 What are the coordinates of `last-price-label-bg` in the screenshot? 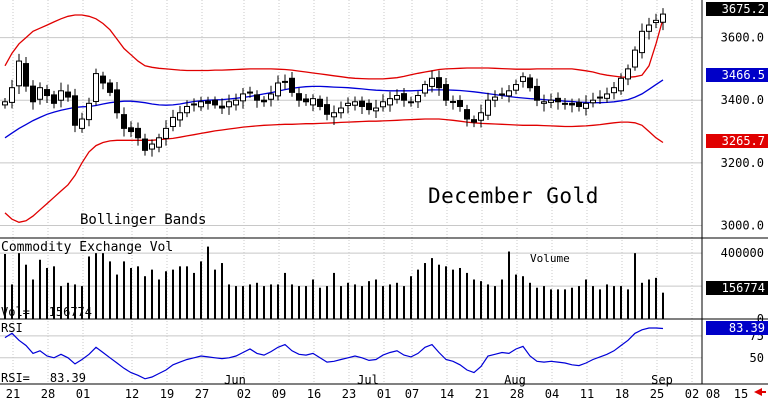 It's located at (737, 9).